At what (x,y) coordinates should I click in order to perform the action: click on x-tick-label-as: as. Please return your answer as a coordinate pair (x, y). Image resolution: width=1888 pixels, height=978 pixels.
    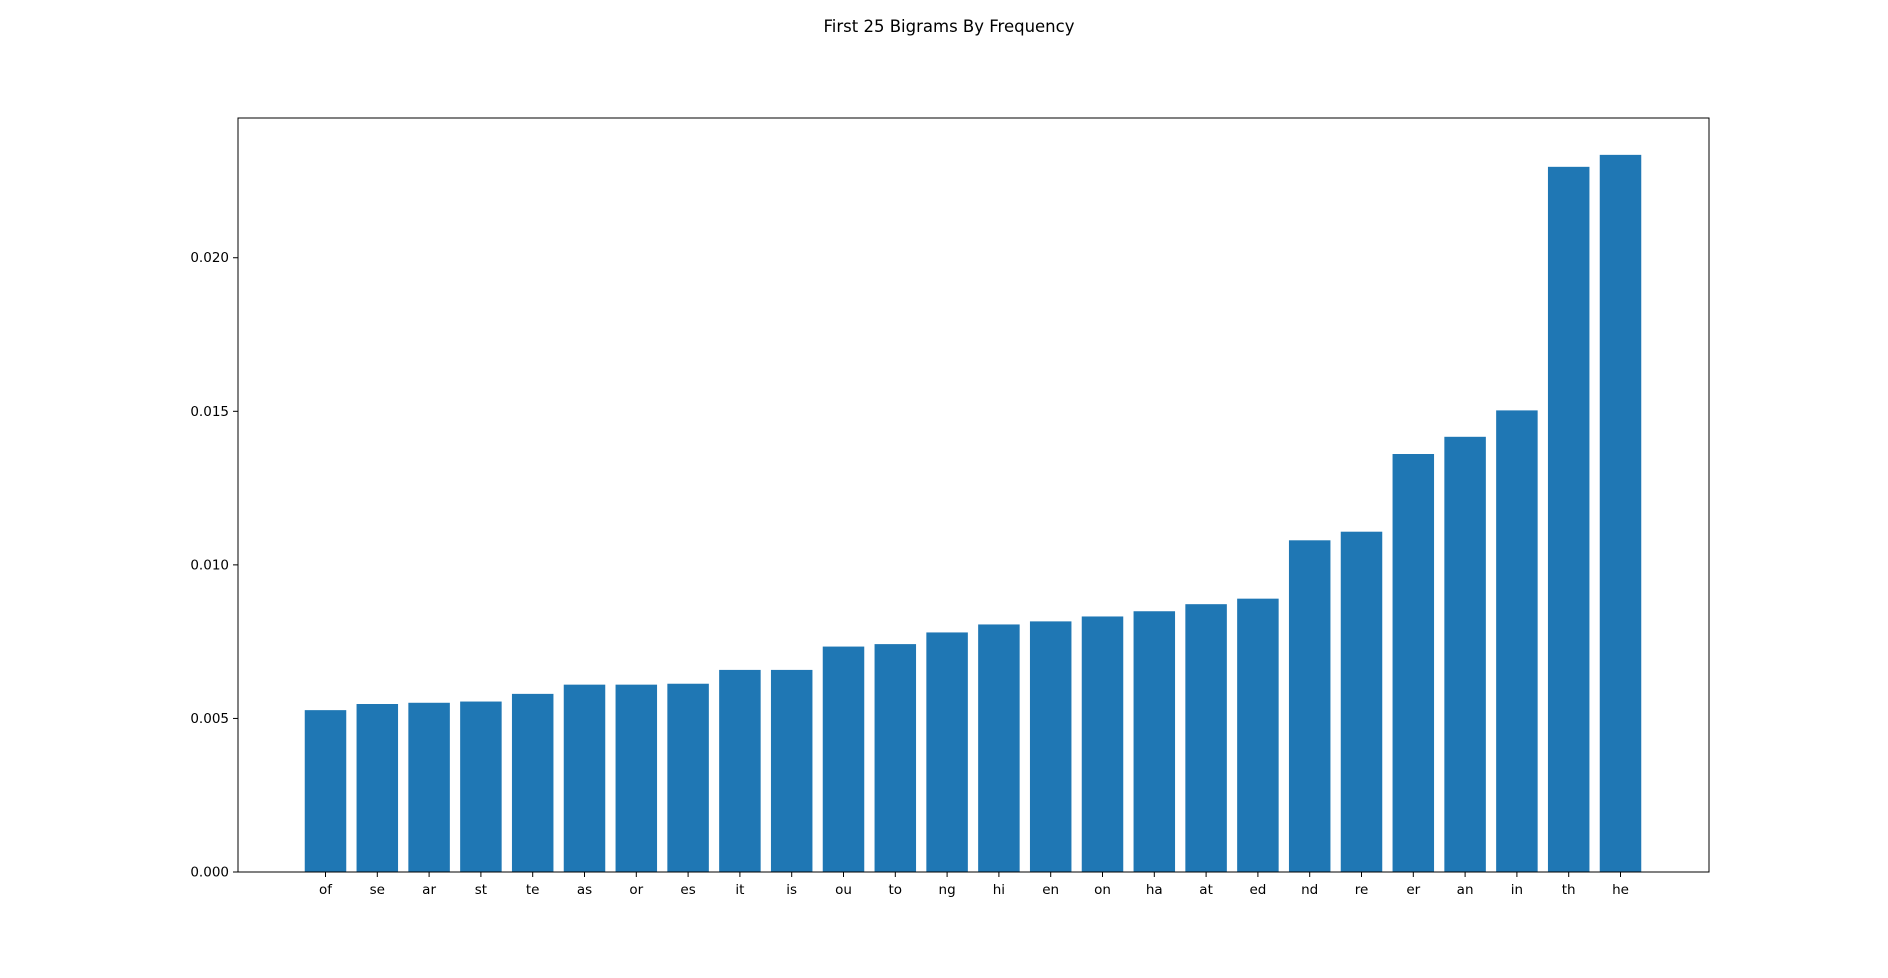
    Looking at the image, I should click on (584, 890).